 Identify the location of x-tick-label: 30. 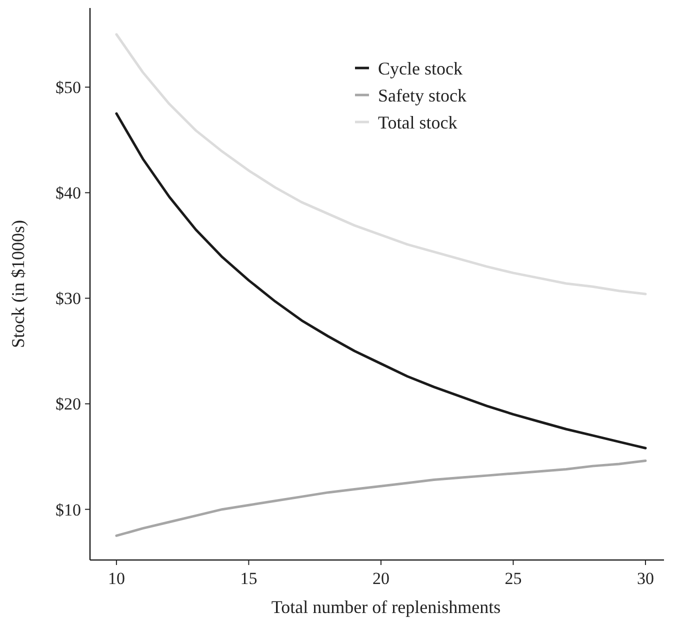
(645, 578).